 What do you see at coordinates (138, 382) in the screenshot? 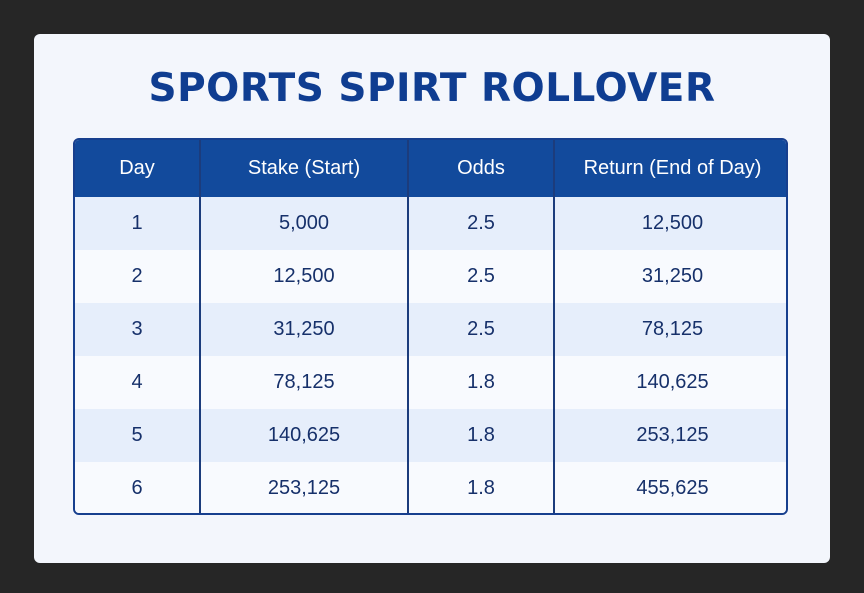
I see `cell-day: 4` at bounding box center [138, 382].